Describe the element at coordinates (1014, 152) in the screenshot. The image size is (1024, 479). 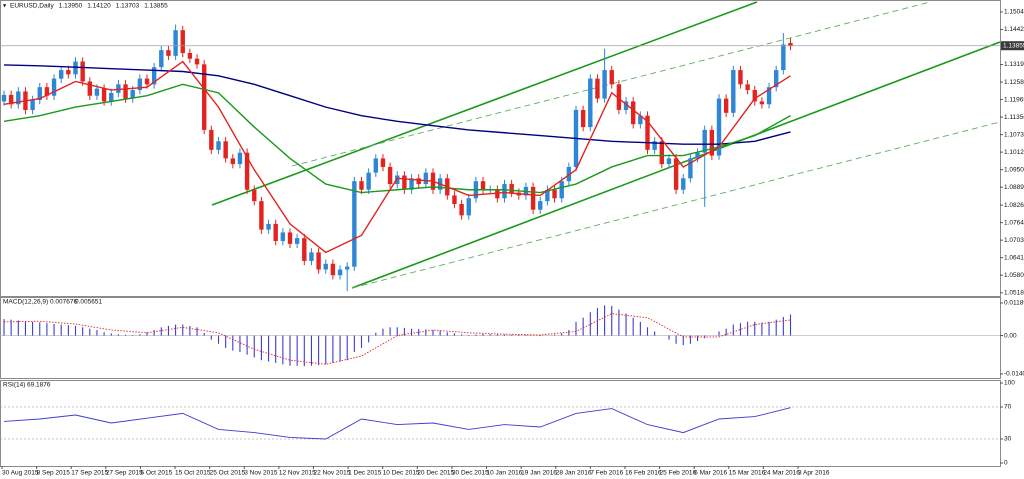
I see `y-tick-label: 1.10120` at that location.